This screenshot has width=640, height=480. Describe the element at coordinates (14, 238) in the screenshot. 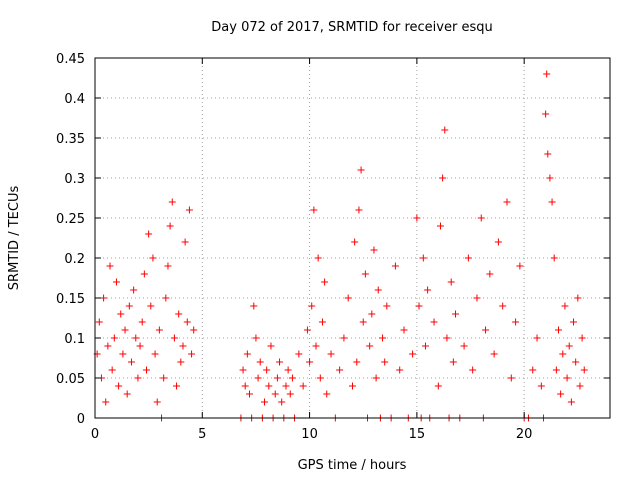

I see `y-axis-label: SRMTID / TECUs` at that location.